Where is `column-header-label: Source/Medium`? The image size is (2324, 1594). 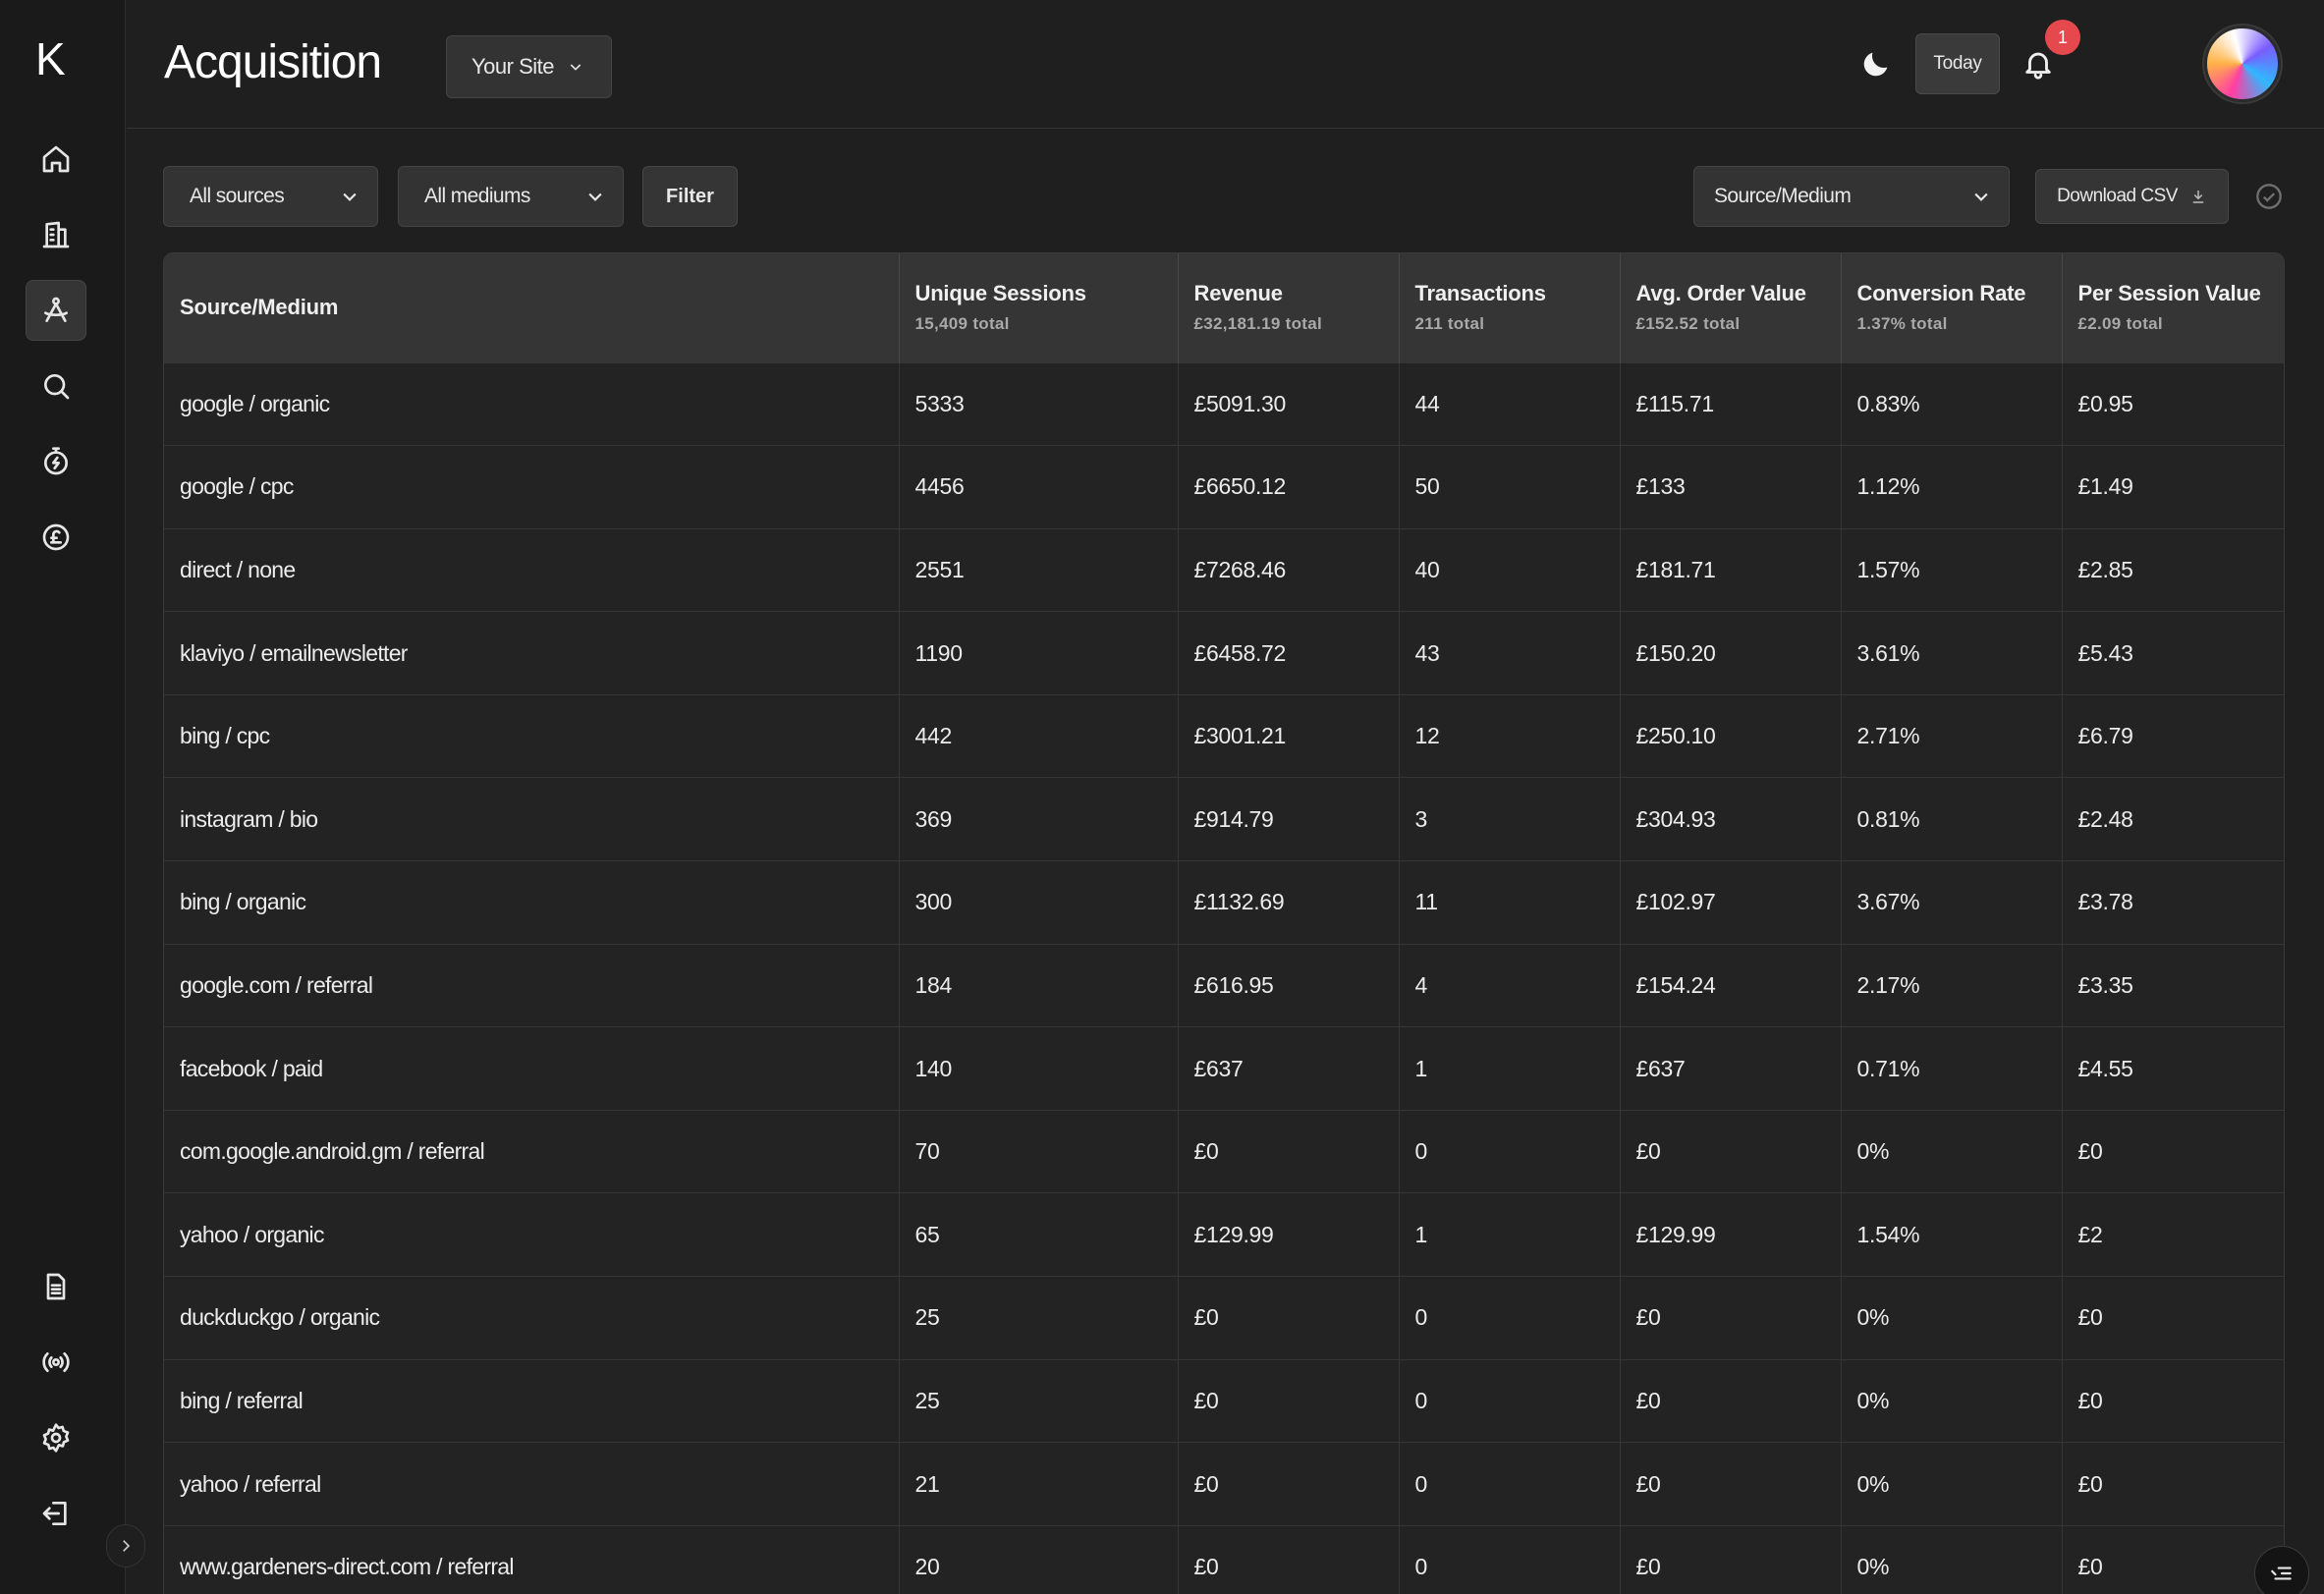
column-header-label: Source/Medium is located at coordinates (259, 307).